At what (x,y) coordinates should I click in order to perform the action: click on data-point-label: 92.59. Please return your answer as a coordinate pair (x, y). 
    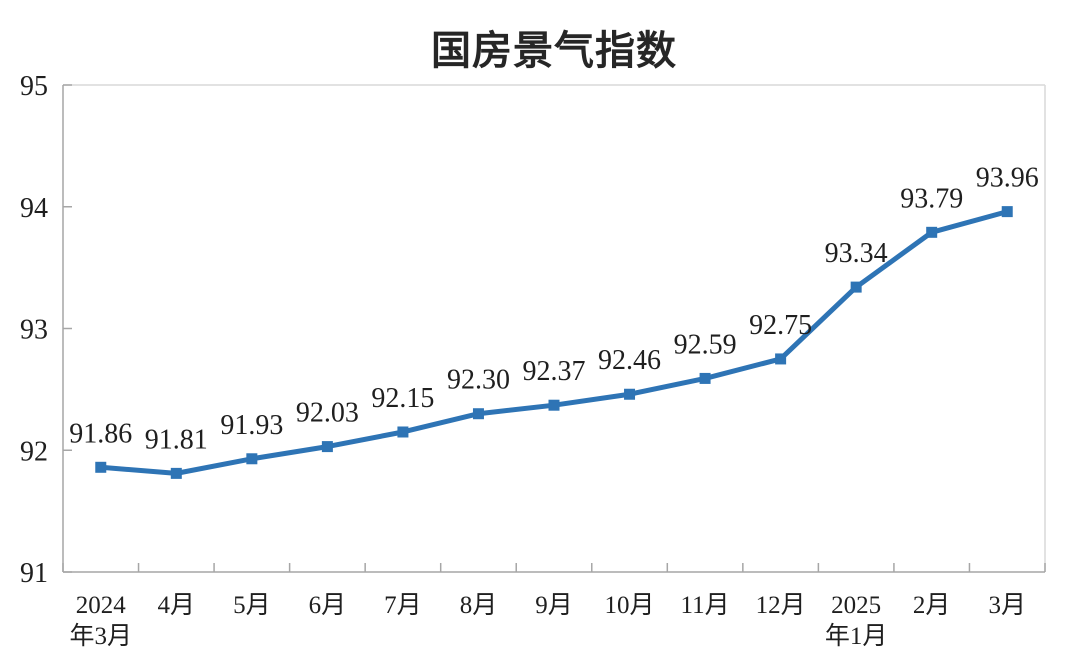
    Looking at the image, I should click on (705, 344).